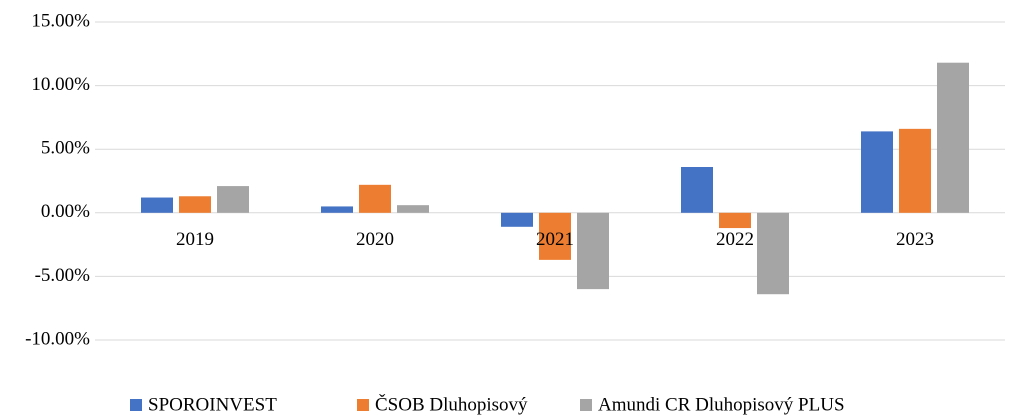 The width and height of the screenshot is (1010, 416). What do you see at coordinates (915, 239) in the screenshot?
I see `x-tick-label: 2023` at bounding box center [915, 239].